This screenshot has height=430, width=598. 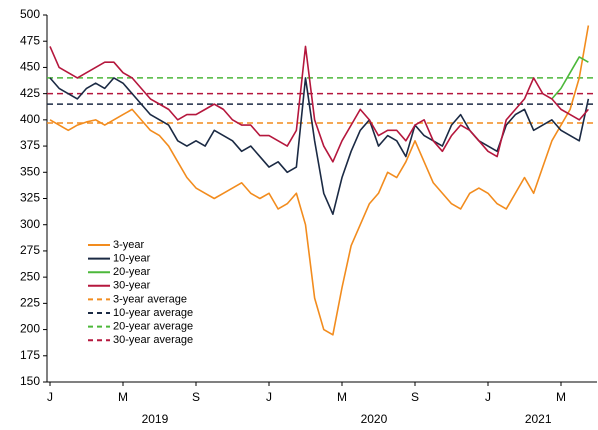 What do you see at coordinates (153, 340) in the screenshot?
I see `legend-label: 30-year average` at bounding box center [153, 340].